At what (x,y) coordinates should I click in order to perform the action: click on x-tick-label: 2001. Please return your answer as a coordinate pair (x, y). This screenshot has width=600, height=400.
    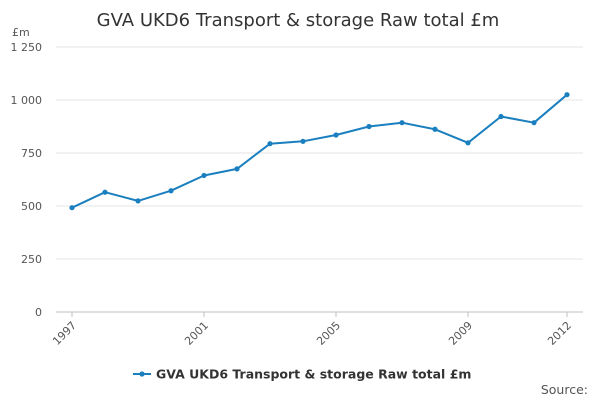
    Looking at the image, I should click on (196, 333).